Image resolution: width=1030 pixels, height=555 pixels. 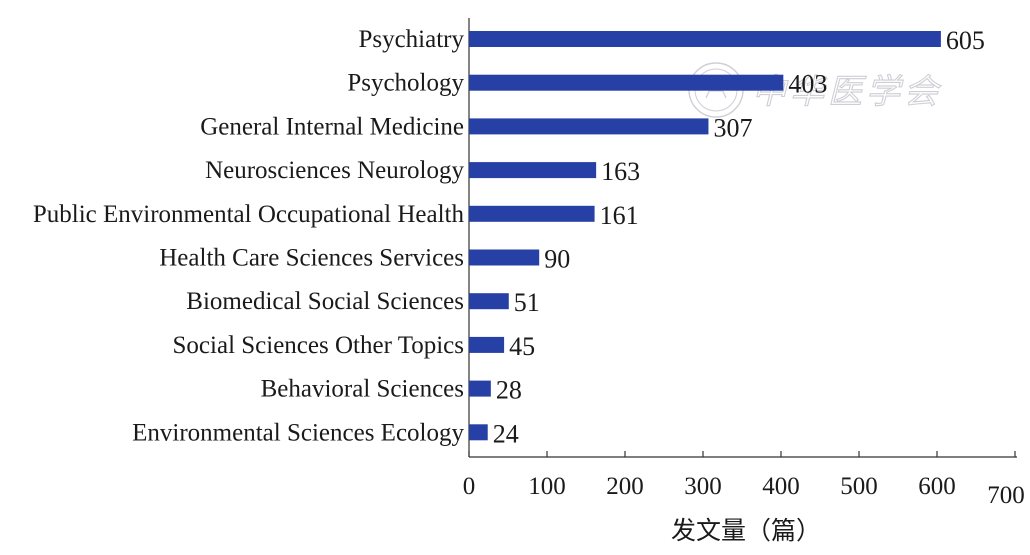 What do you see at coordinates (965, 40) in the screenshot?
I see `value-label: 605` at bounding box center [965, 40].